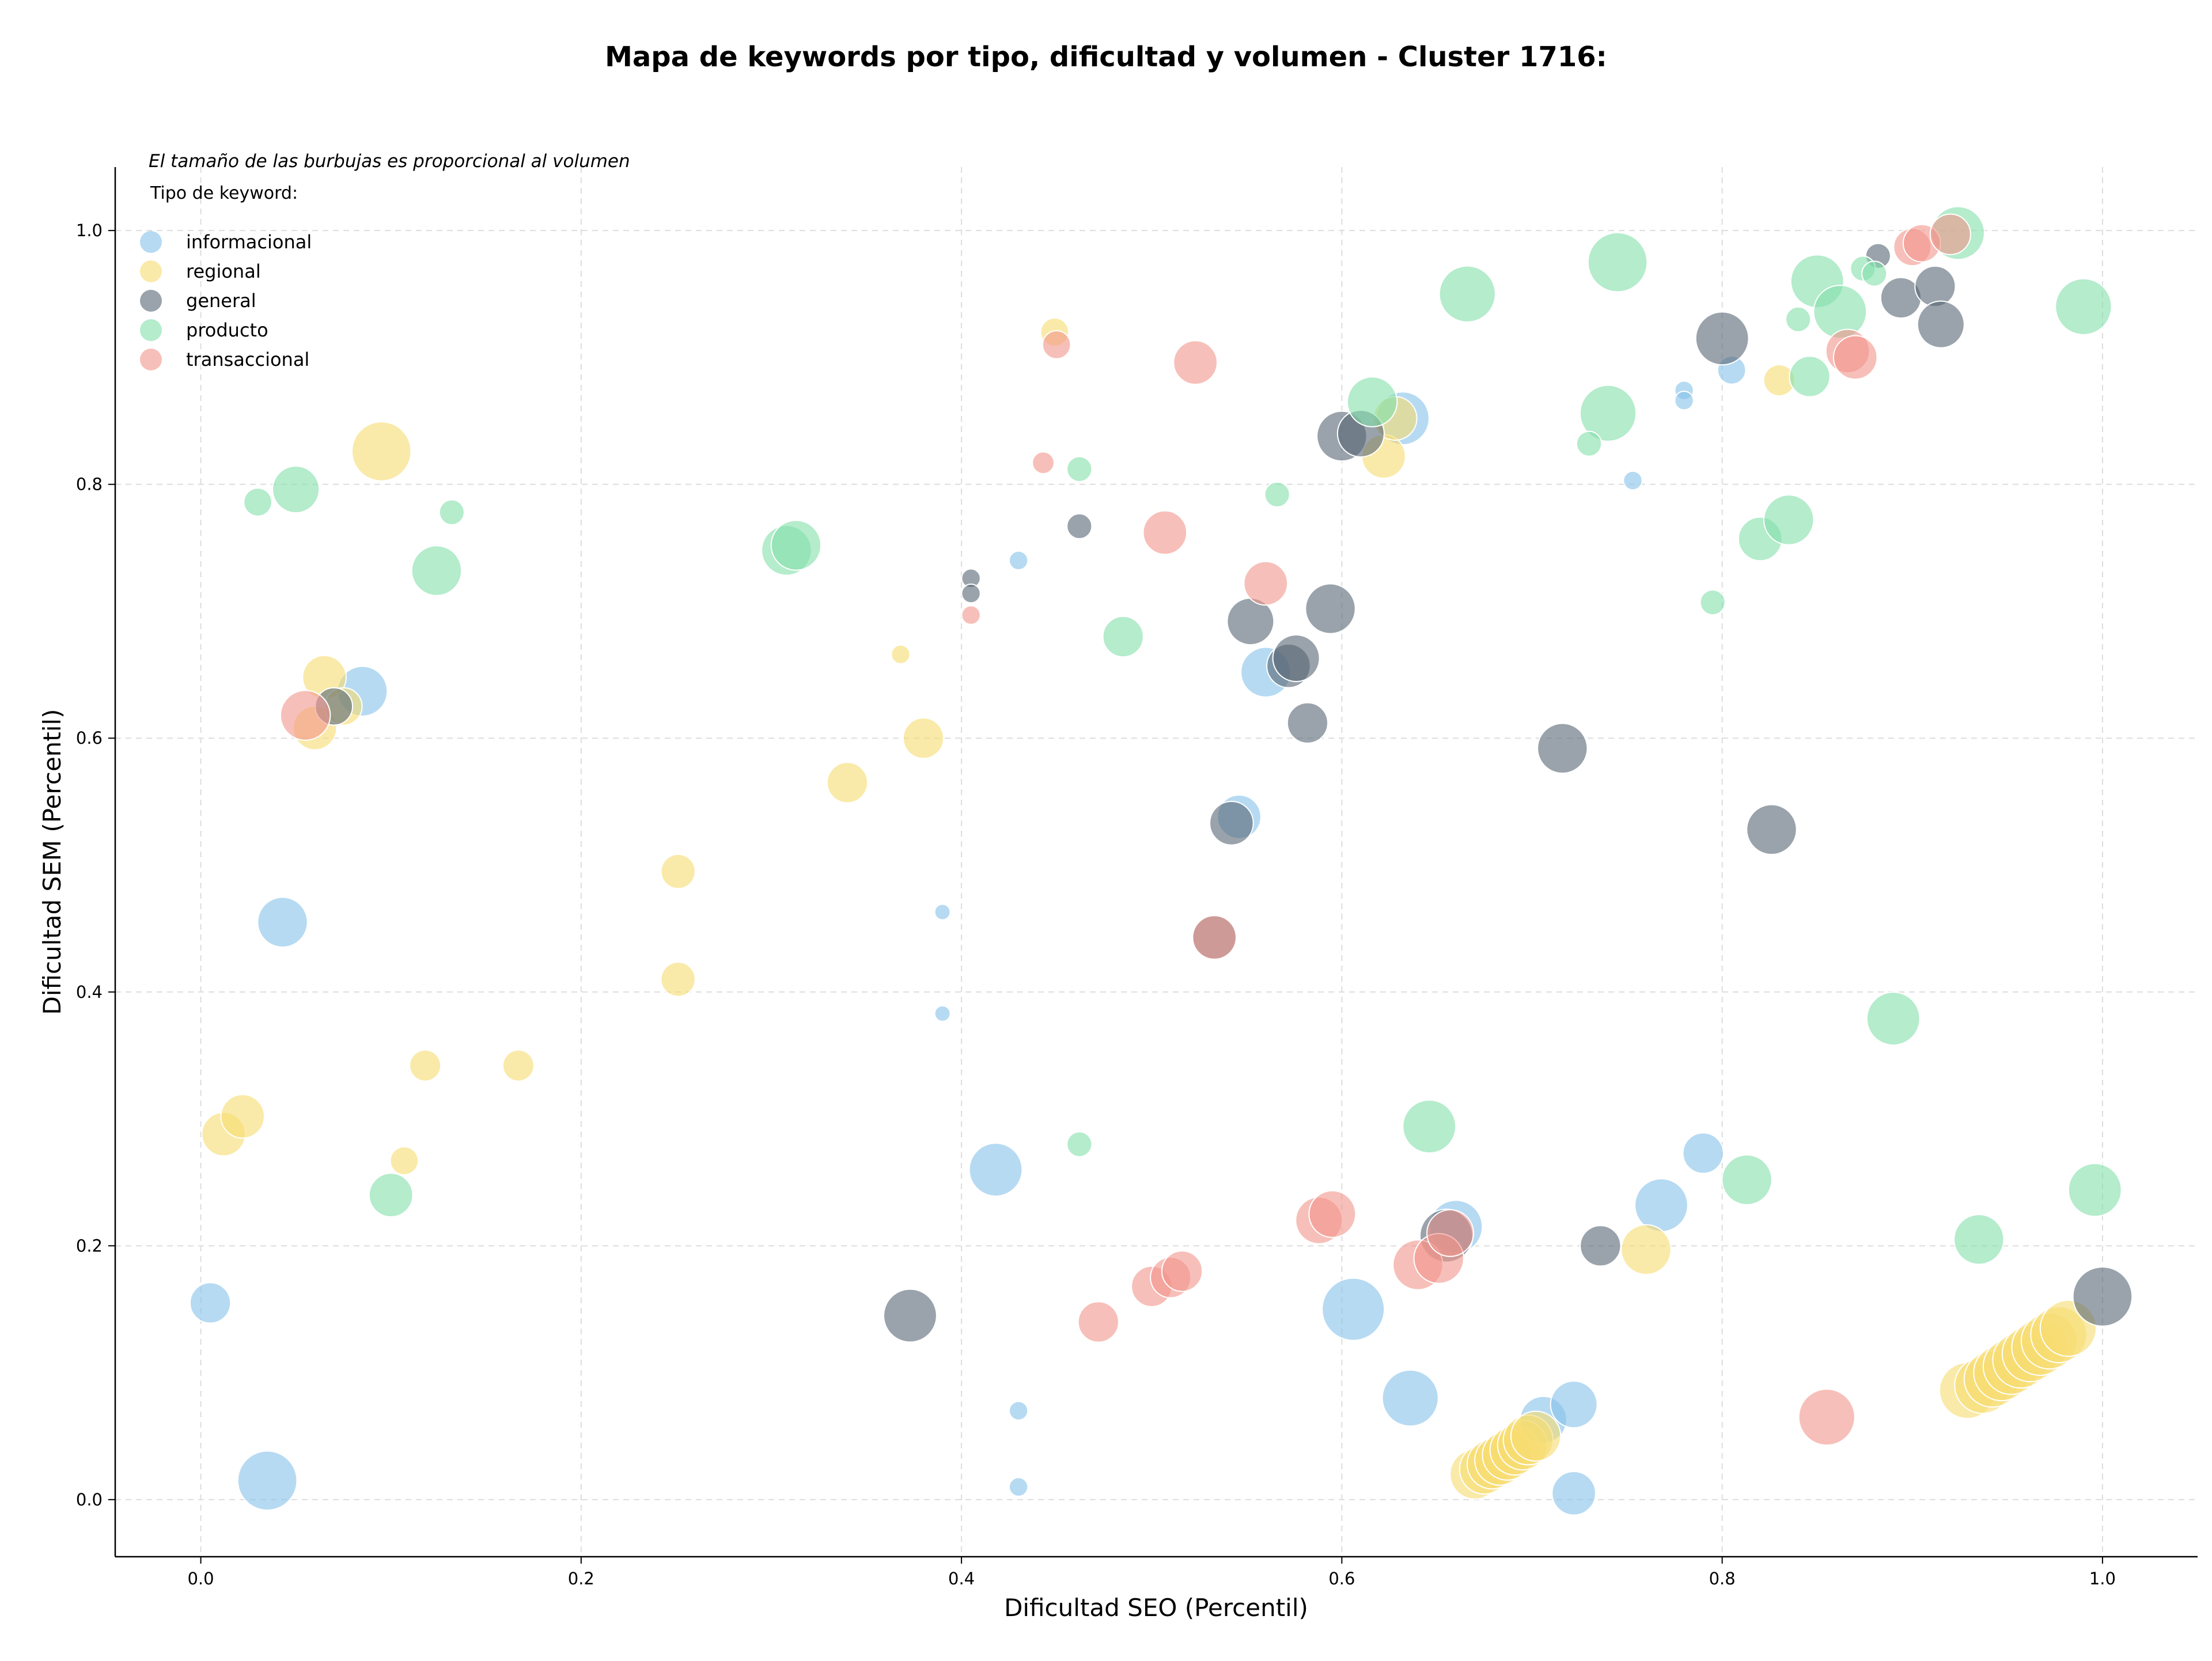 The image size is (2212, 1661). Describe the element at coordinates (247, 359) in the screenshot. I see `legend-label: transaccional` at that location.